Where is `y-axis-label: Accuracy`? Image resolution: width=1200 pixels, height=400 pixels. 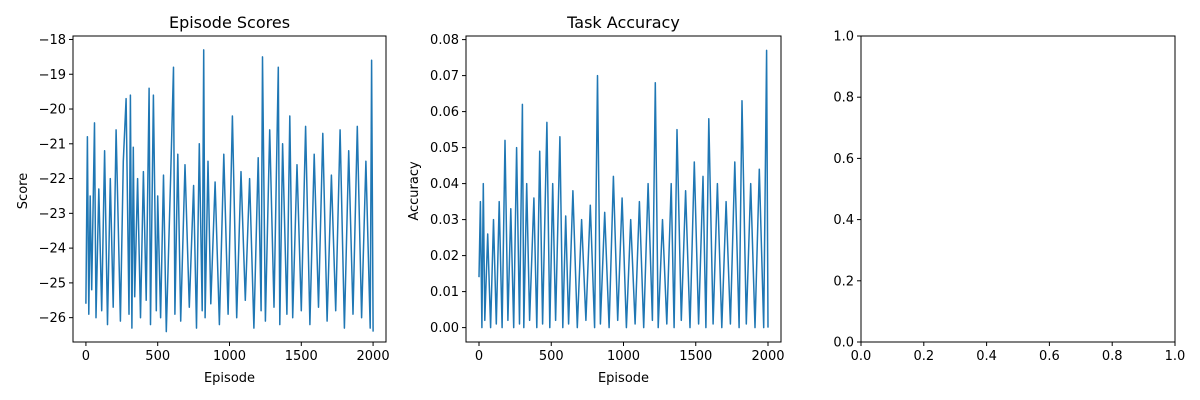
y-axis-label: Accuracy is located at coordinates (414, 191).